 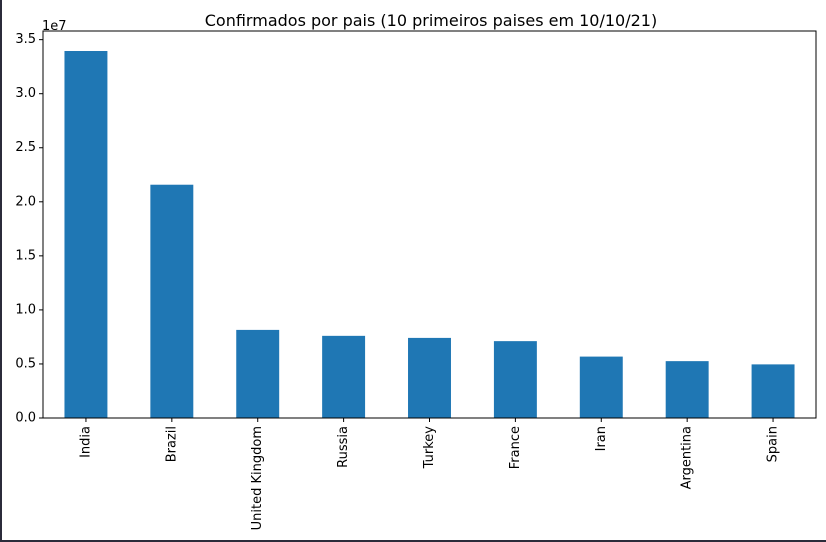 I want to click on y-tick-label: 3.0, so click(x=25, y=93).